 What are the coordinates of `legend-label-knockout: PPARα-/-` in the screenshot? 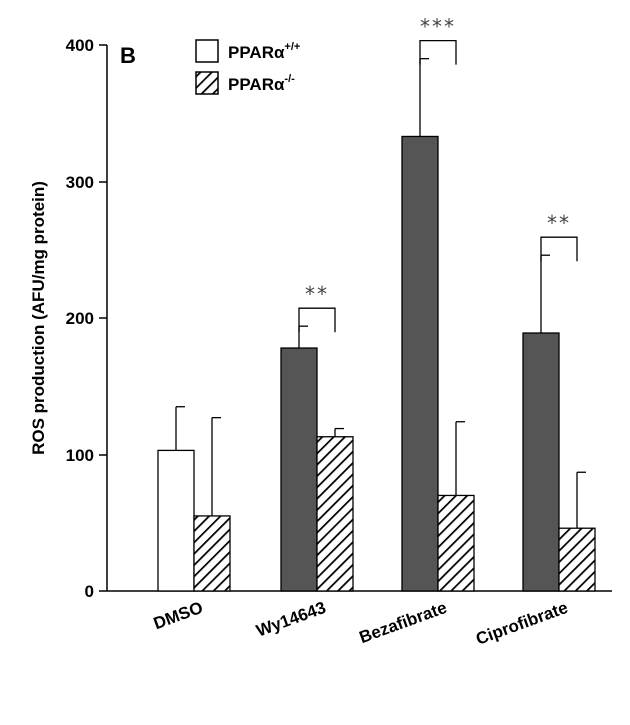 It's located at (261, 83).